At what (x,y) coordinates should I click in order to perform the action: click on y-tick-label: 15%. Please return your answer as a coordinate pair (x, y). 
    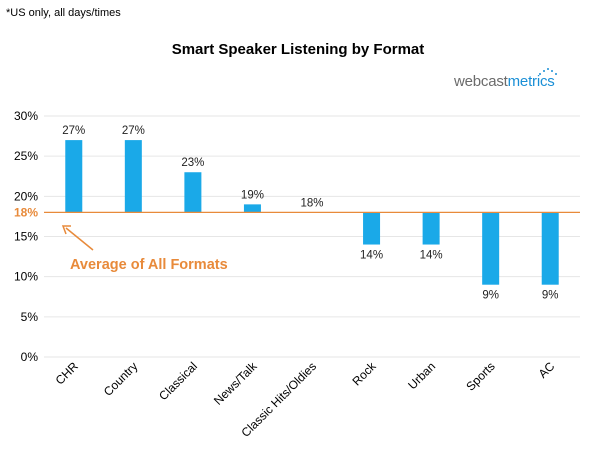
    Looking at the image, I should click on (26, 237).